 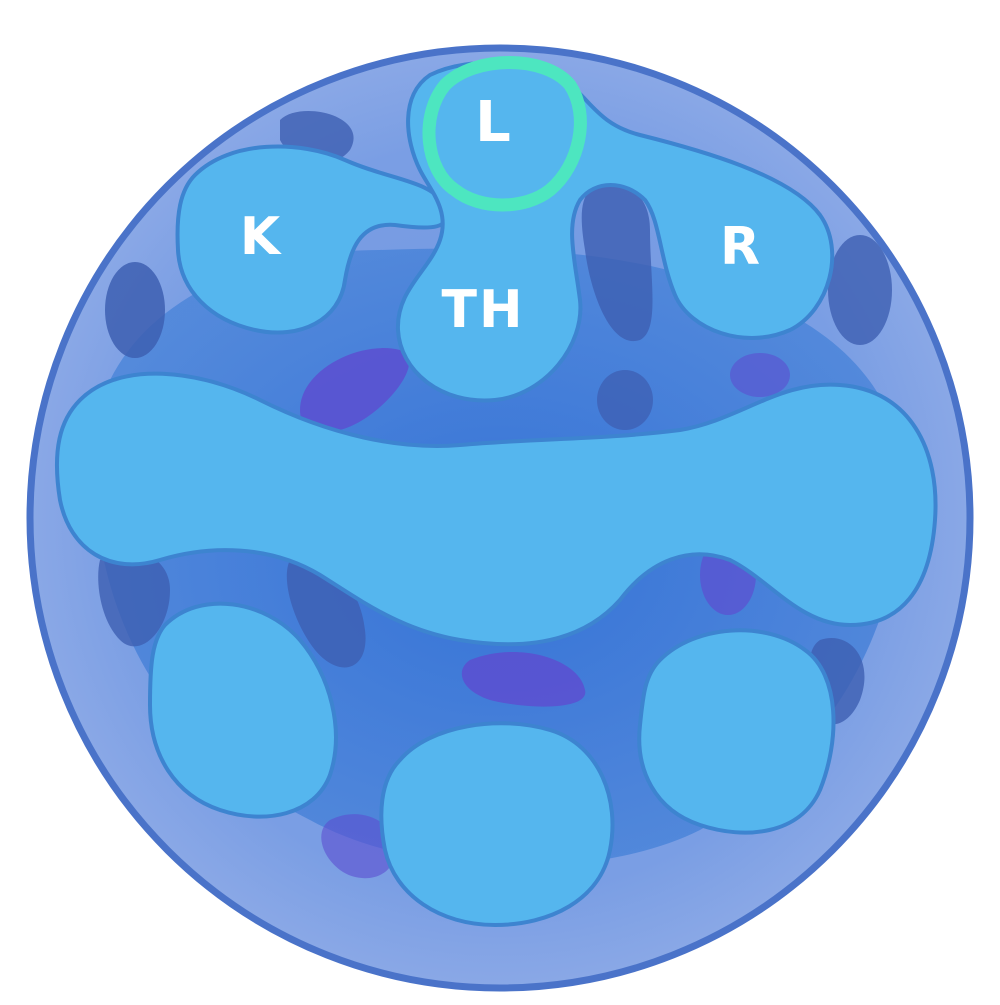 I want to click on pad-k, so click(x=312, y=239).